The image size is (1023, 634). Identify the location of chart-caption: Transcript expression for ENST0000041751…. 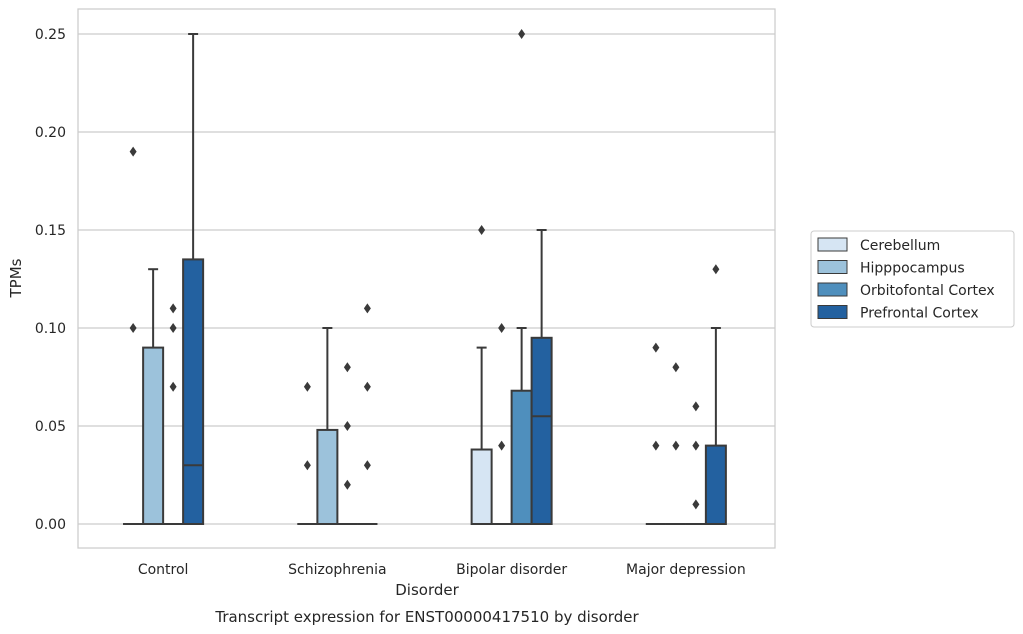
(426, 617).